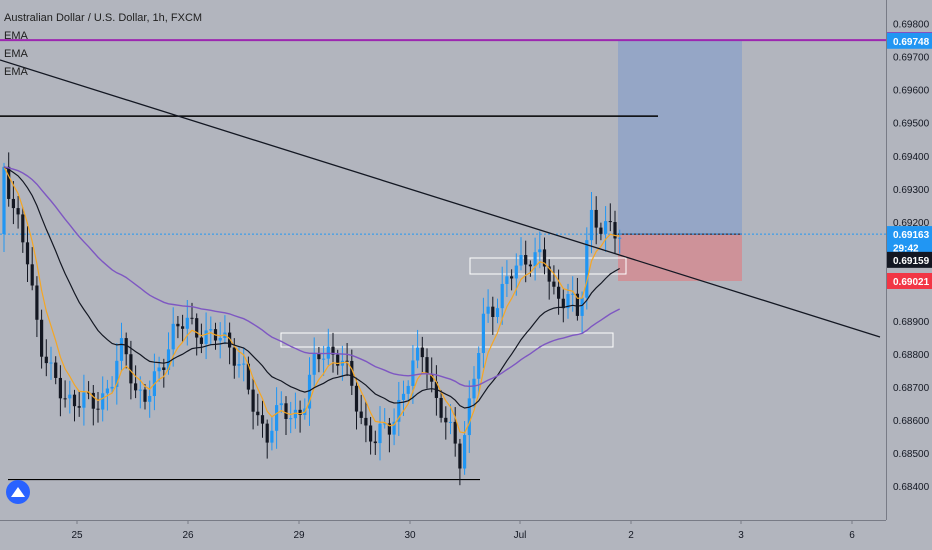 The height and width of the screenshot is (550, 932). Describe the element at coordinates (16, 36) in the screenshot. I see `ema-legend-1: EMA` at that location.